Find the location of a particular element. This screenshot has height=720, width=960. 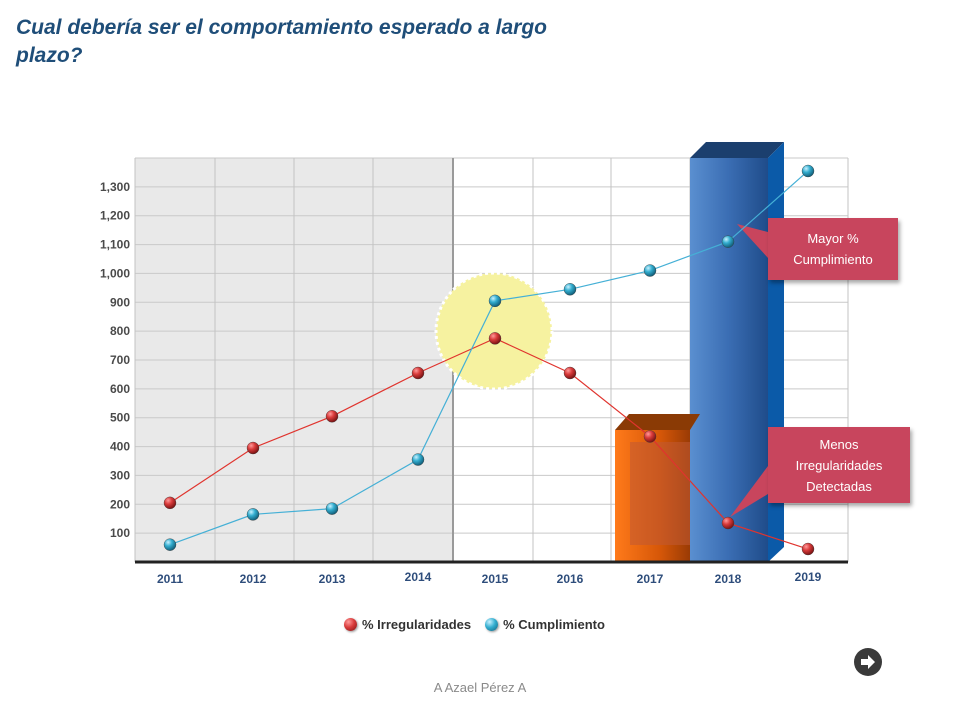

x-tick-label: 2012 is located at coordinates (253, 579).